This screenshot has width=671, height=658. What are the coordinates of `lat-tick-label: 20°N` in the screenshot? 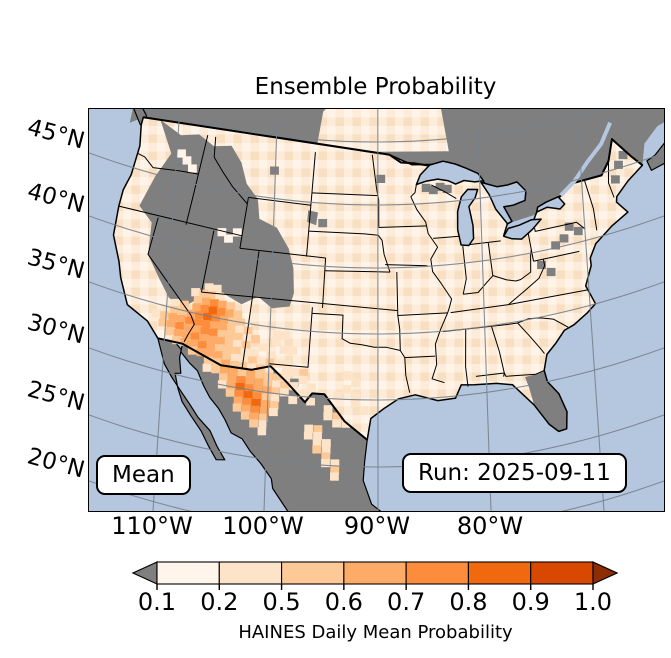 It's located at (56, 463).